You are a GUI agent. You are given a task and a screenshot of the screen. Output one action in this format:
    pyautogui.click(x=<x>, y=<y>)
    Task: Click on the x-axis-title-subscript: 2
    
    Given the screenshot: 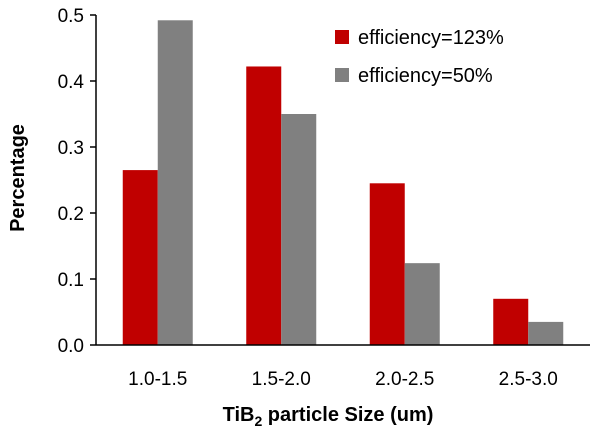 What is the action you would take?
    pyautogui.click(x=258, y=421)
    